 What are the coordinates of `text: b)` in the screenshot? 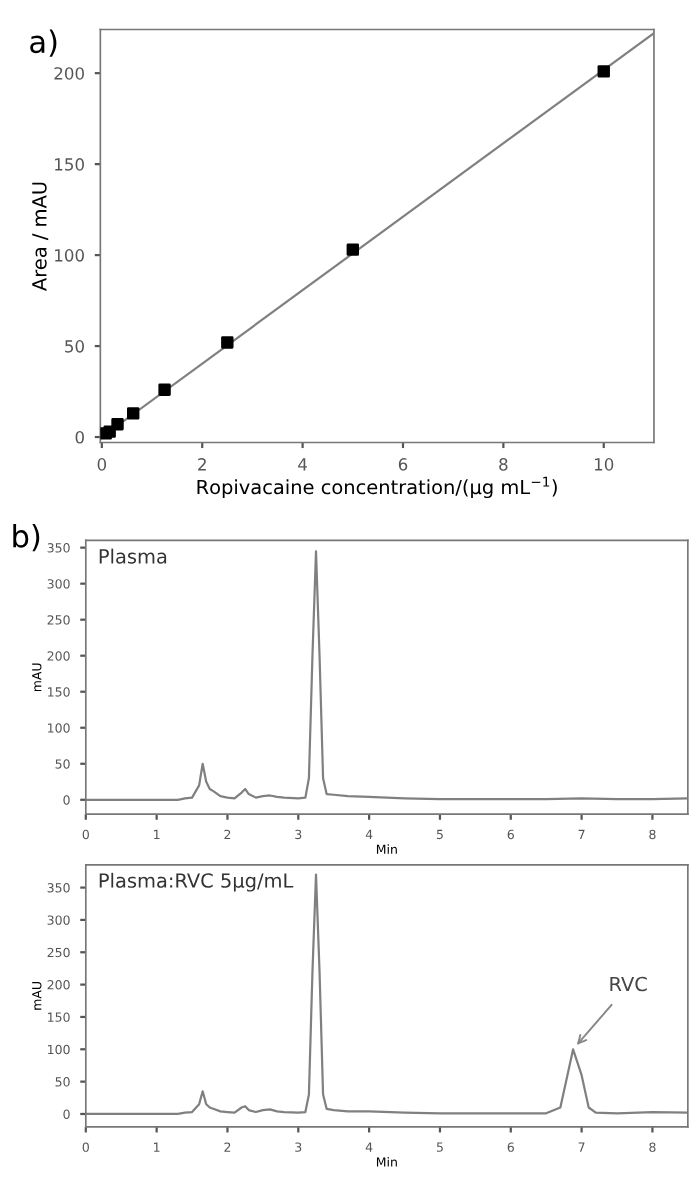 It's located at (26, 538).